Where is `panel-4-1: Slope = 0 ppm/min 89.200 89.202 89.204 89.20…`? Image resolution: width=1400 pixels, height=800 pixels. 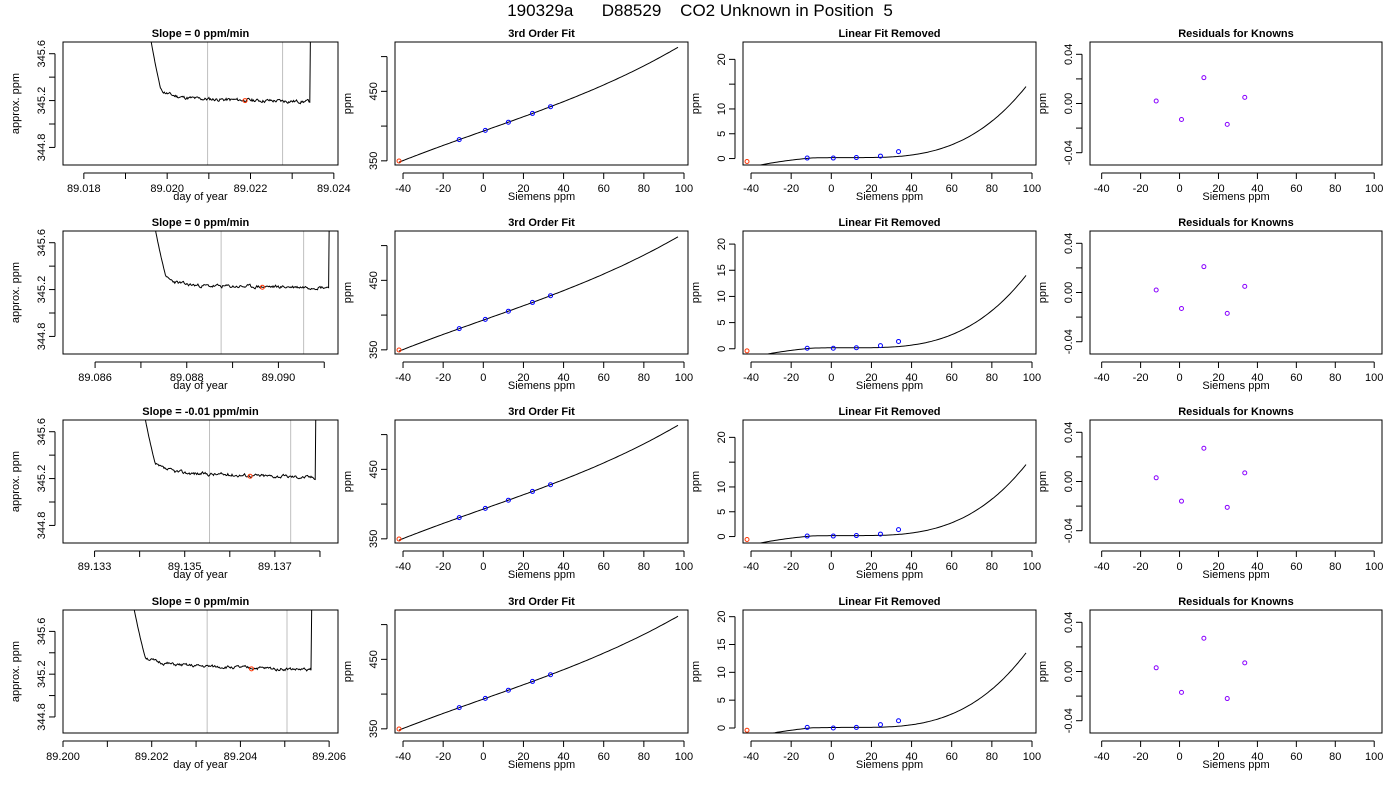 panel-4-1: Slope = 0 ppm/min 89.200 89.202 89.204 89.20… is located at coordinates (178, 683).